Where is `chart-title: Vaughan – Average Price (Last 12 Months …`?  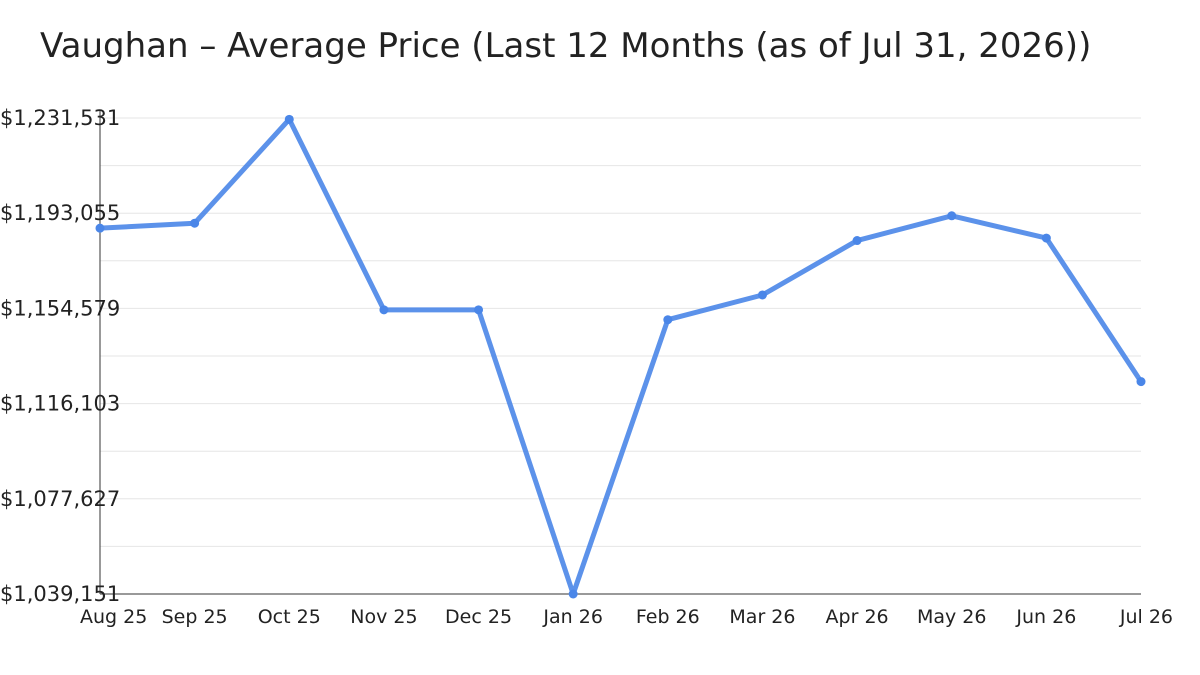
chart-title: Vaughan – Average Price (Last 12 Months … is located at coordinates (566, 46).